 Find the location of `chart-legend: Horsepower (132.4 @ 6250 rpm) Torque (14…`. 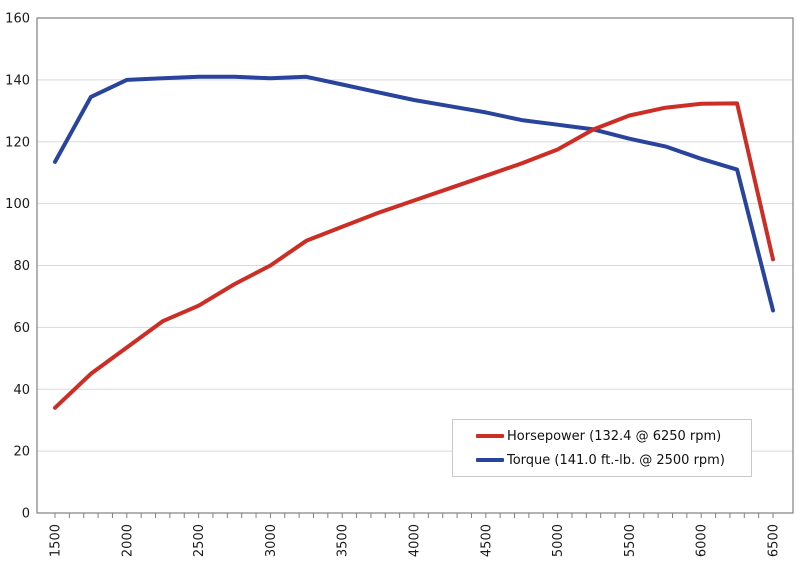

chart-legend: Horsepower (132.4 @ 6250 rpm) Torque (14… is located at coordinates (602, 448).